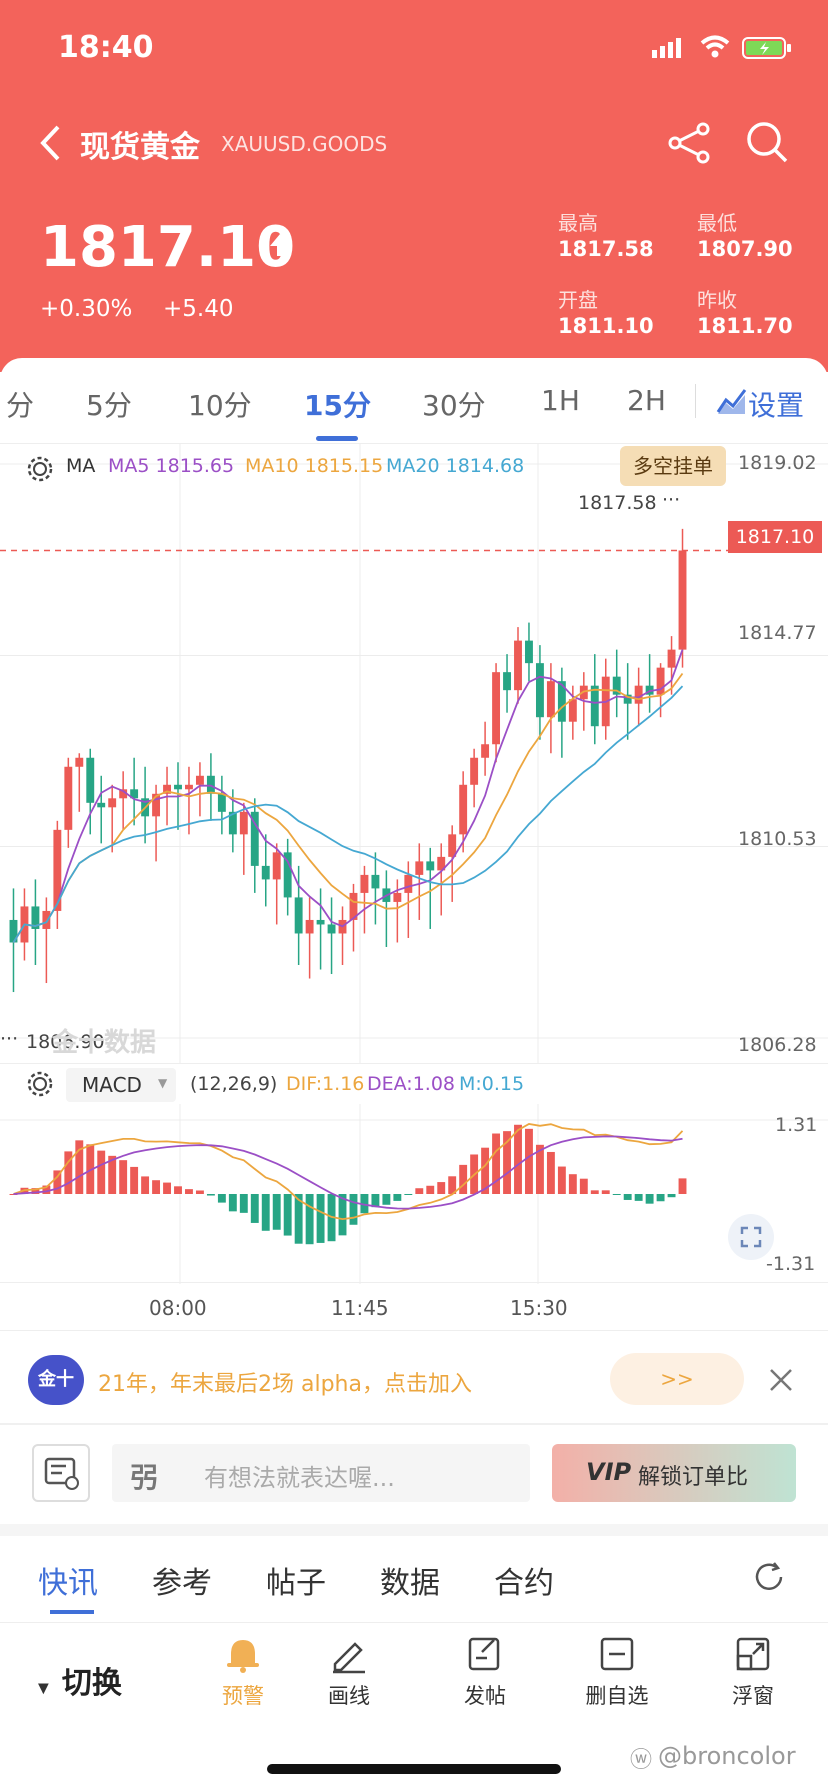 The image size is (828, 1792). Describe the element at coordinates (349, 1672) in the screenshot. I see `draw-line-button: 画线` at that location.